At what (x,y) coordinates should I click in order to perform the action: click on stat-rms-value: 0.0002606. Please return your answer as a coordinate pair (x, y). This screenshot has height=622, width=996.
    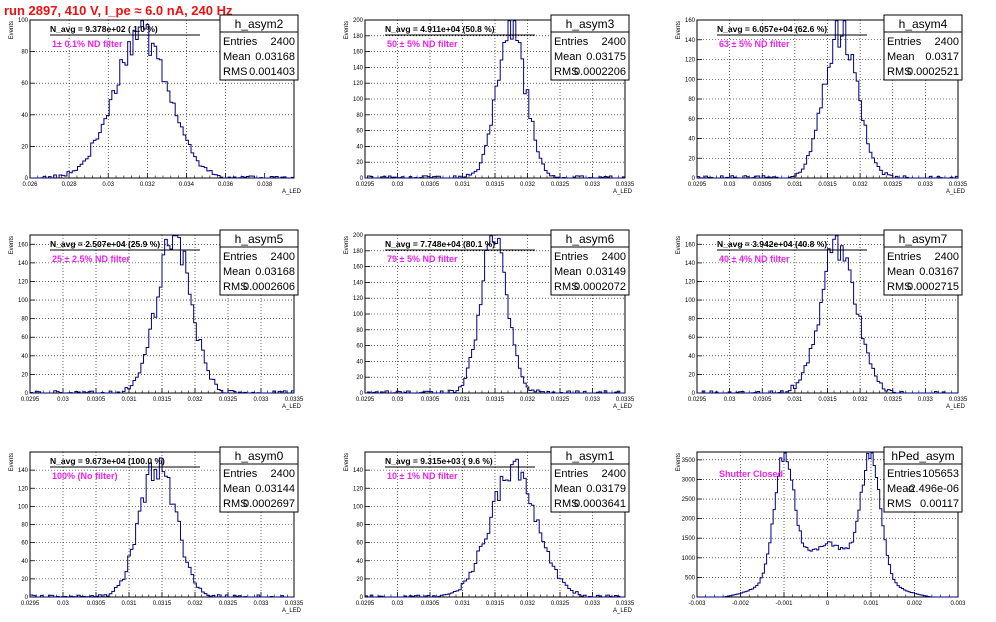
    Looking at the image, I should click on (269, 287).